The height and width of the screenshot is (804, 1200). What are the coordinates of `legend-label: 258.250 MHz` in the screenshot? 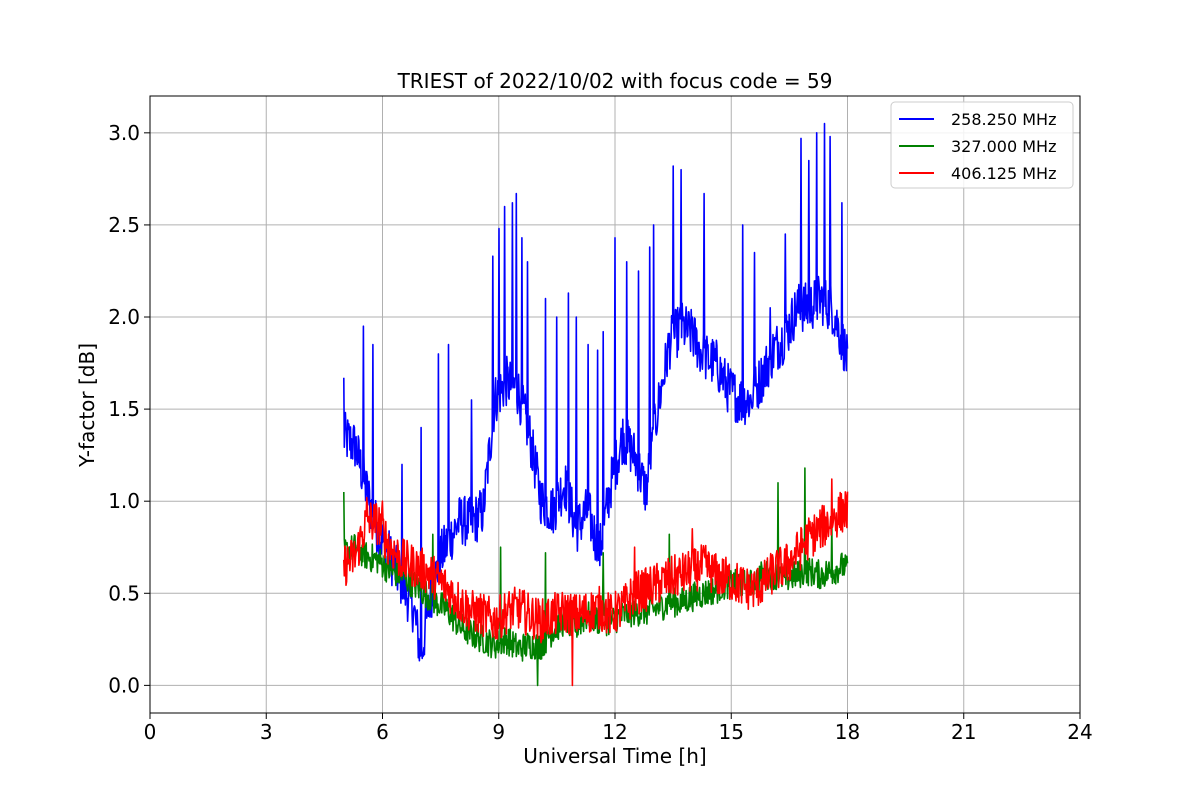 It's located at (1003, 119).